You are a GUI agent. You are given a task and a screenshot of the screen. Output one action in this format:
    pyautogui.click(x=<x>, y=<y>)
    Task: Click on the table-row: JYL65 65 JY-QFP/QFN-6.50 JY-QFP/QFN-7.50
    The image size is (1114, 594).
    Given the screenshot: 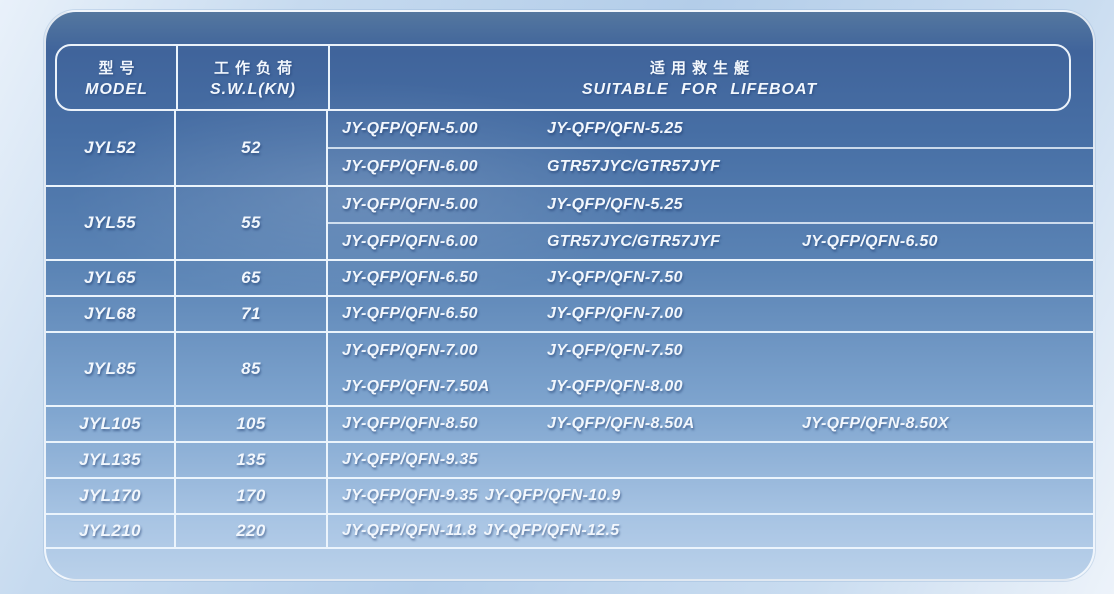 What is the action you would take?
    pyautogui.click(x=569, y=277)
    